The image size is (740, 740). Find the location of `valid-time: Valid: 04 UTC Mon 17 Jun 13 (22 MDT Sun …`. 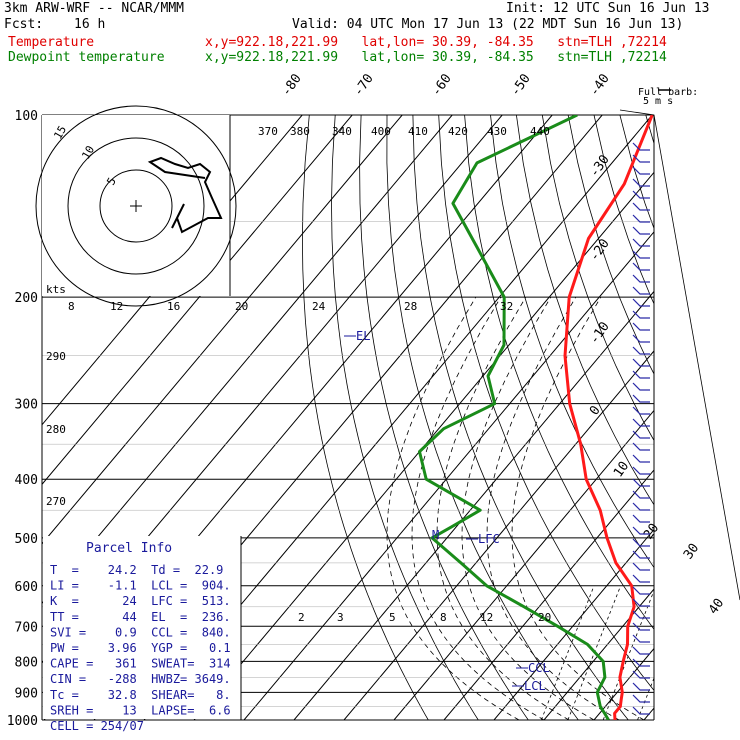

valid-time: Valid: 04 UTC Mon 17 Jun 13 (22 MDT Sun … is located at coordinates (488, 24).